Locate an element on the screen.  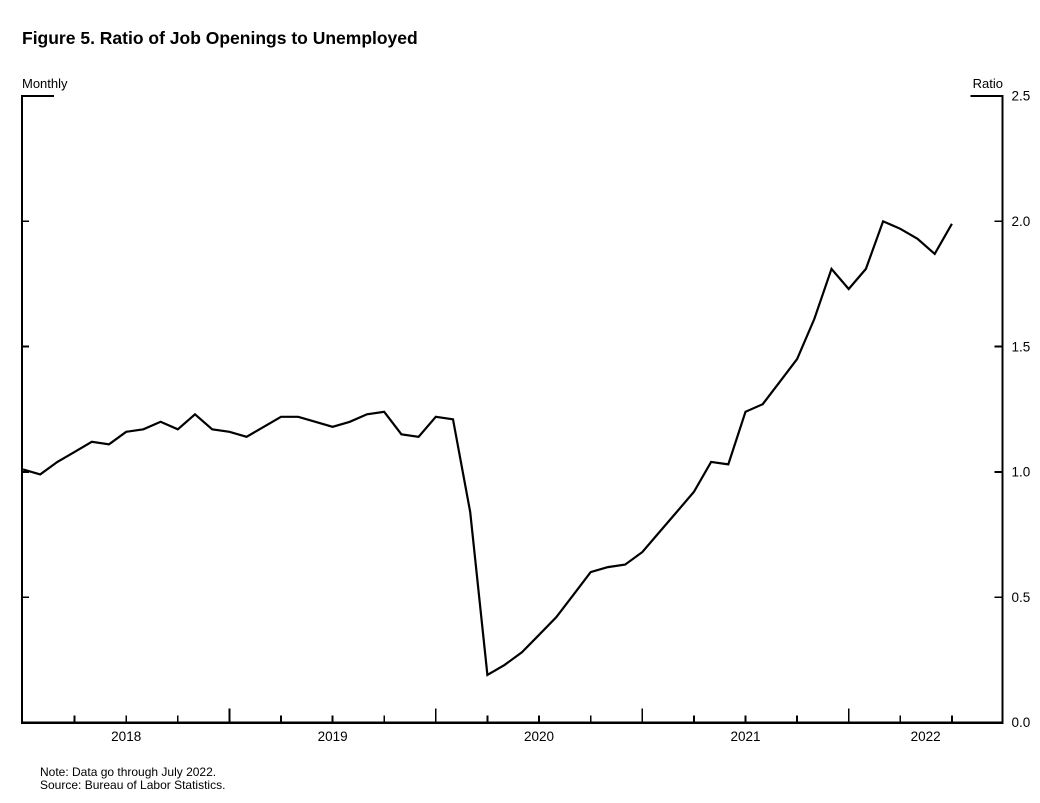
right-axis-unit-label: Ratio is located at coordinates (987, 83).